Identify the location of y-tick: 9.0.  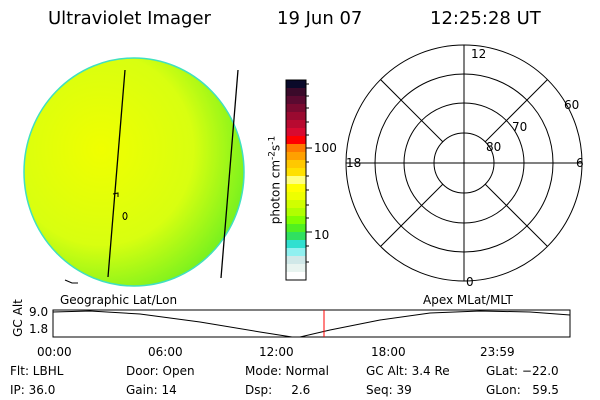
(39, 312).